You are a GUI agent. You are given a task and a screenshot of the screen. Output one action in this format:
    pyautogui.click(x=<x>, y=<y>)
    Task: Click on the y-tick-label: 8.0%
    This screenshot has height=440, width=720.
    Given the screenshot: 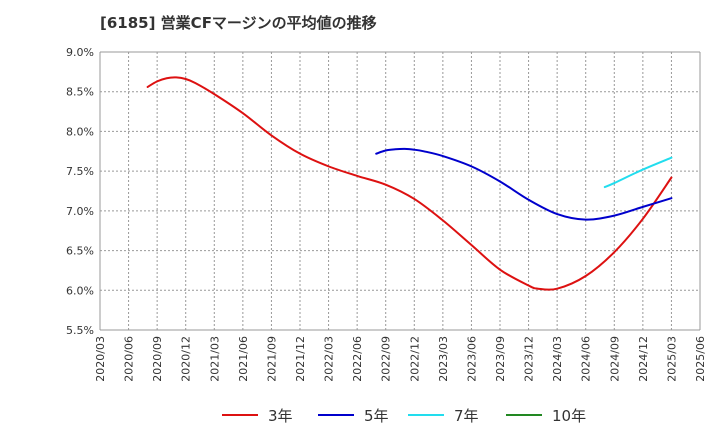 What is the action you would take?
    pyautogui.click(x=80, y=131)
    